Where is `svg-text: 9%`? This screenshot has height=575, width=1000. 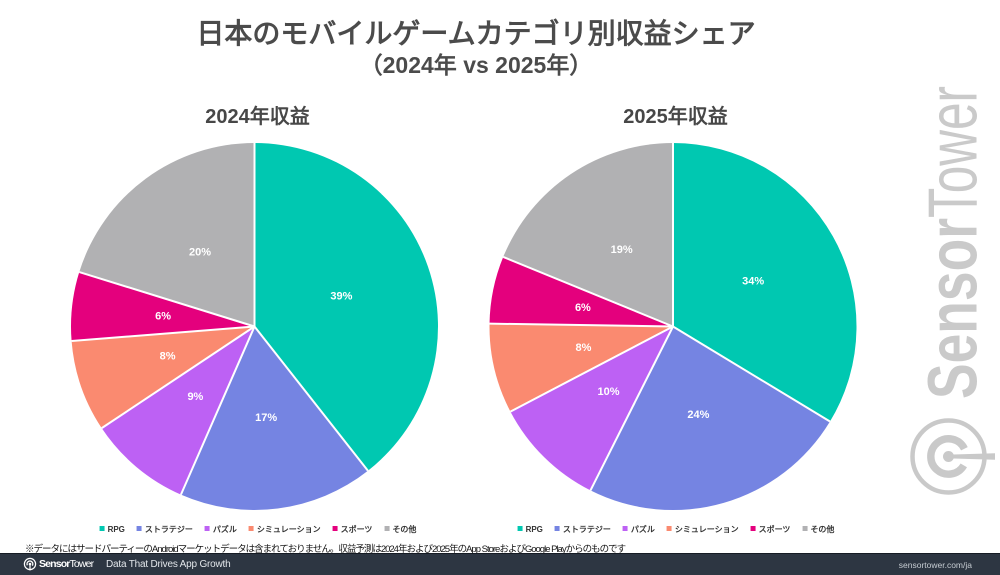
svg-text: 9% is located at coordinates (195, 397).